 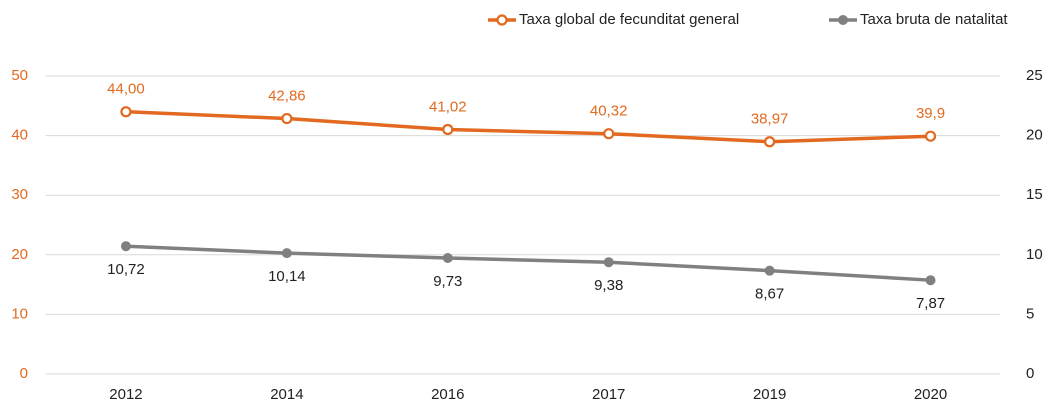 I want to click on data-label: 44,00, so click(x=126, y=89).